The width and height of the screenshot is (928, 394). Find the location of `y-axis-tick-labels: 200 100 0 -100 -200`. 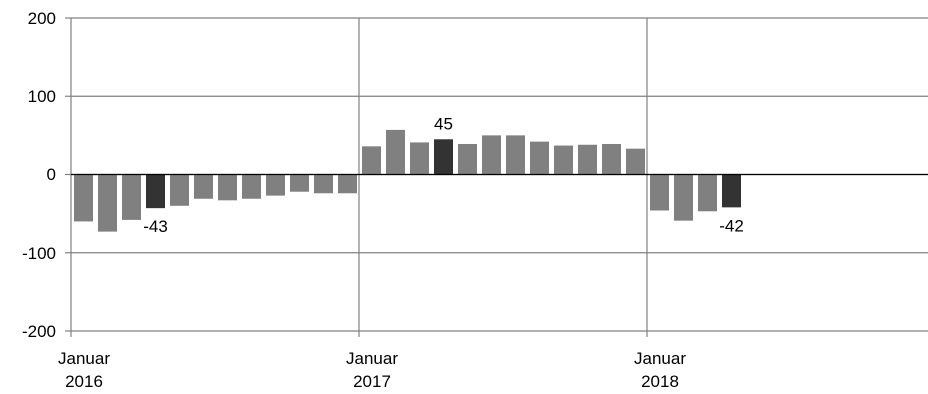

y-axis-tick-labels: 200 100 0 -100 -200 is located at coordinates (39, 175).